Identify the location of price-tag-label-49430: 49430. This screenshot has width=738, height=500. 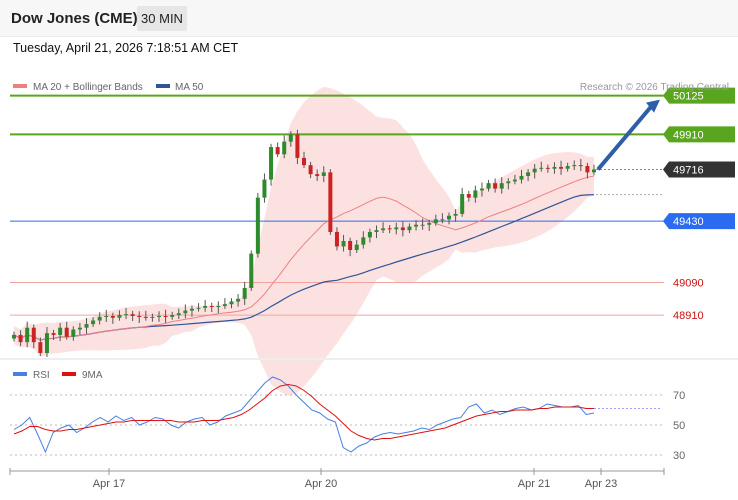
(688, 222).